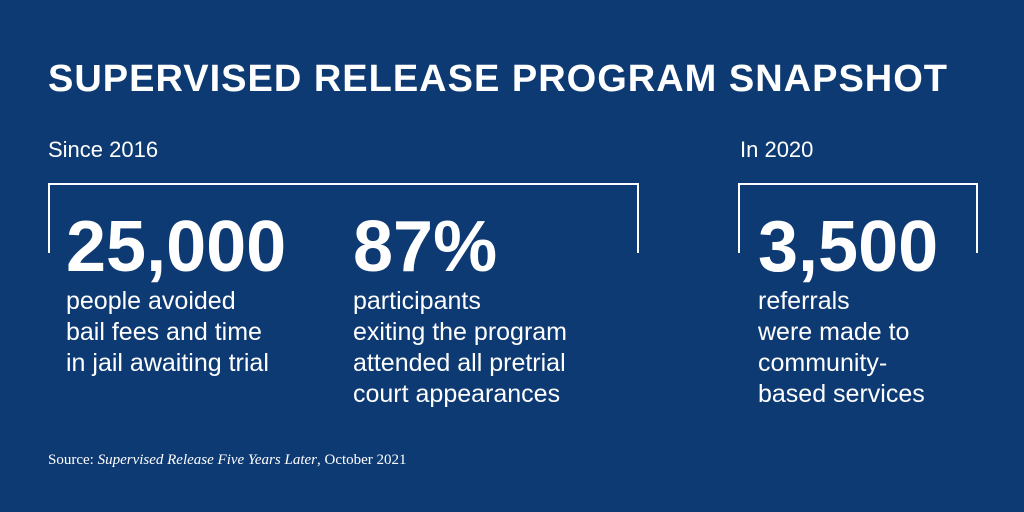 The height and width of the screenshot is (512, 1024). What do you see at coordinates (176, 247) in the screenshot?
I see `stat-value: 25,000` at bounding box center [176, 247].